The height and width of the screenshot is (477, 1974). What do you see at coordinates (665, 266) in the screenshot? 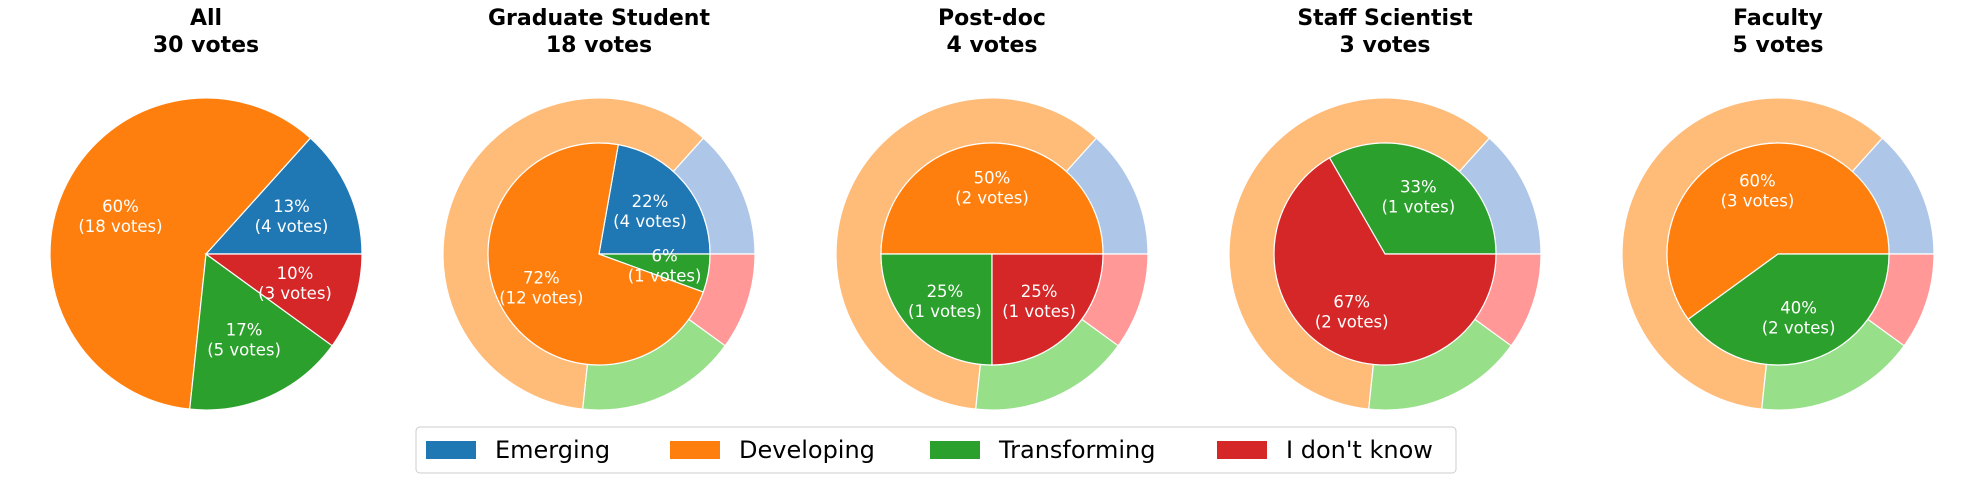
I see `slice-label-transforming: 6% (1 votes)` at bounding box center [665, 266].